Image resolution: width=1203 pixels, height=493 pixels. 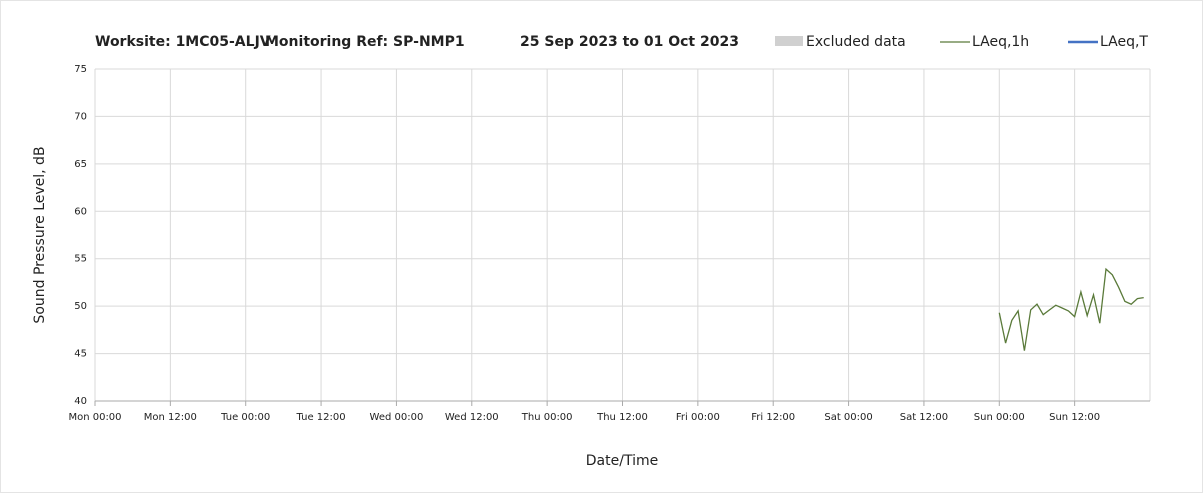 What do you see at coordinates (80, 164) in the screenshot?
I see `y-tick-label: 65` at bounding box center [80, 164].